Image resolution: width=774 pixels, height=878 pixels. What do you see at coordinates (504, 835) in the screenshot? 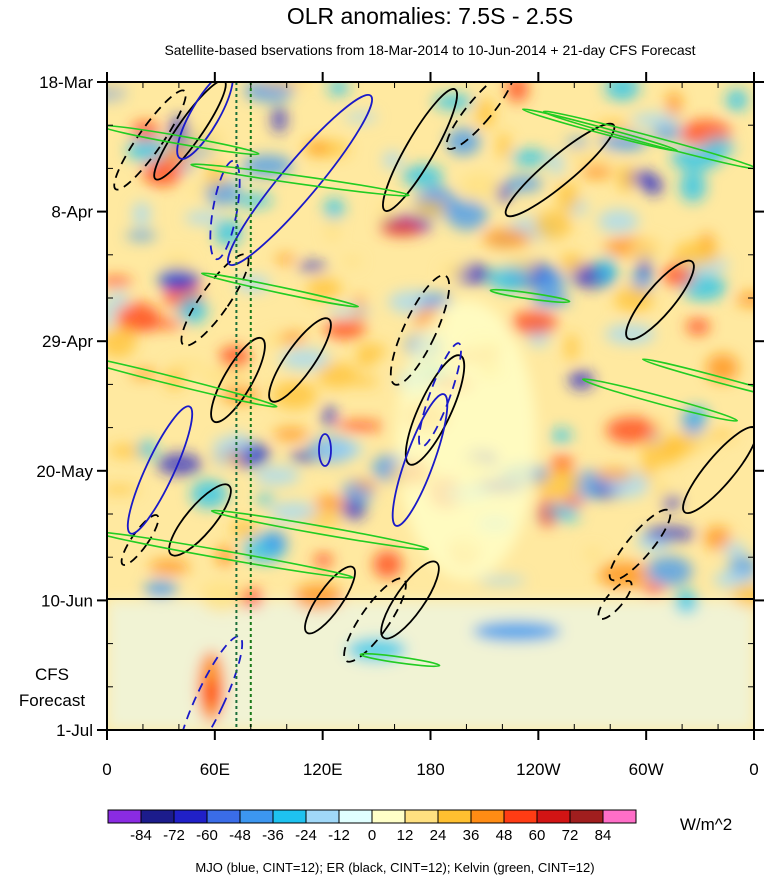
I see `colorbar-level-label: 48` at bounding box center [504, 835].